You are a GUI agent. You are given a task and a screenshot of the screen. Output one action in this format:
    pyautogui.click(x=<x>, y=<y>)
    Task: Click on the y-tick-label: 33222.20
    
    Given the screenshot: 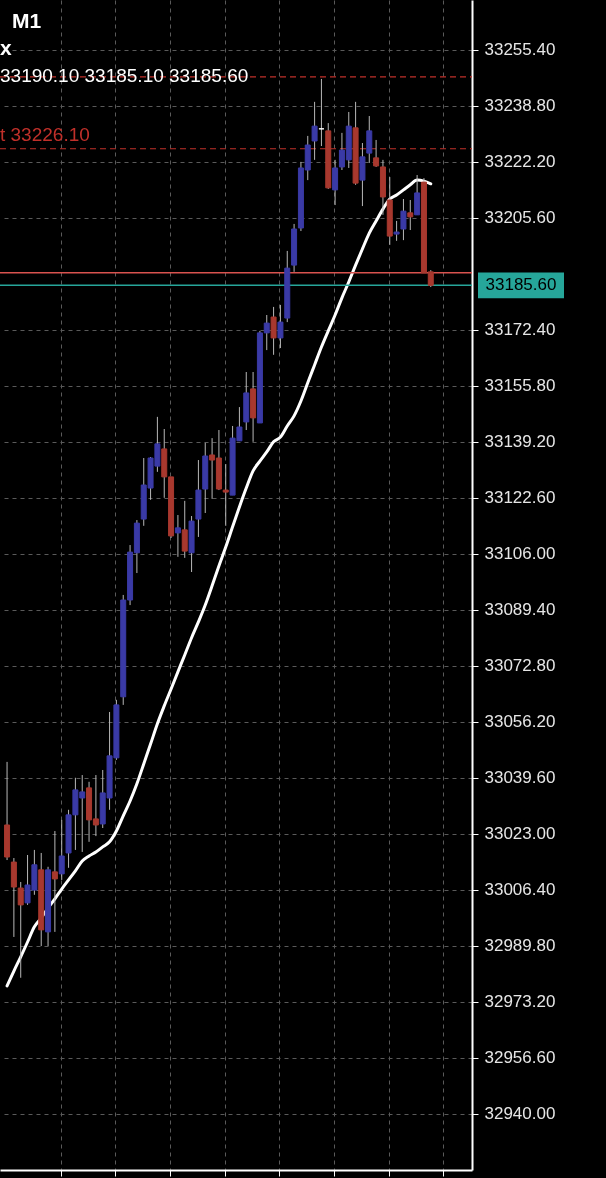 What is the action you would take?
    pyautogui.click(x=520, y=162)
    